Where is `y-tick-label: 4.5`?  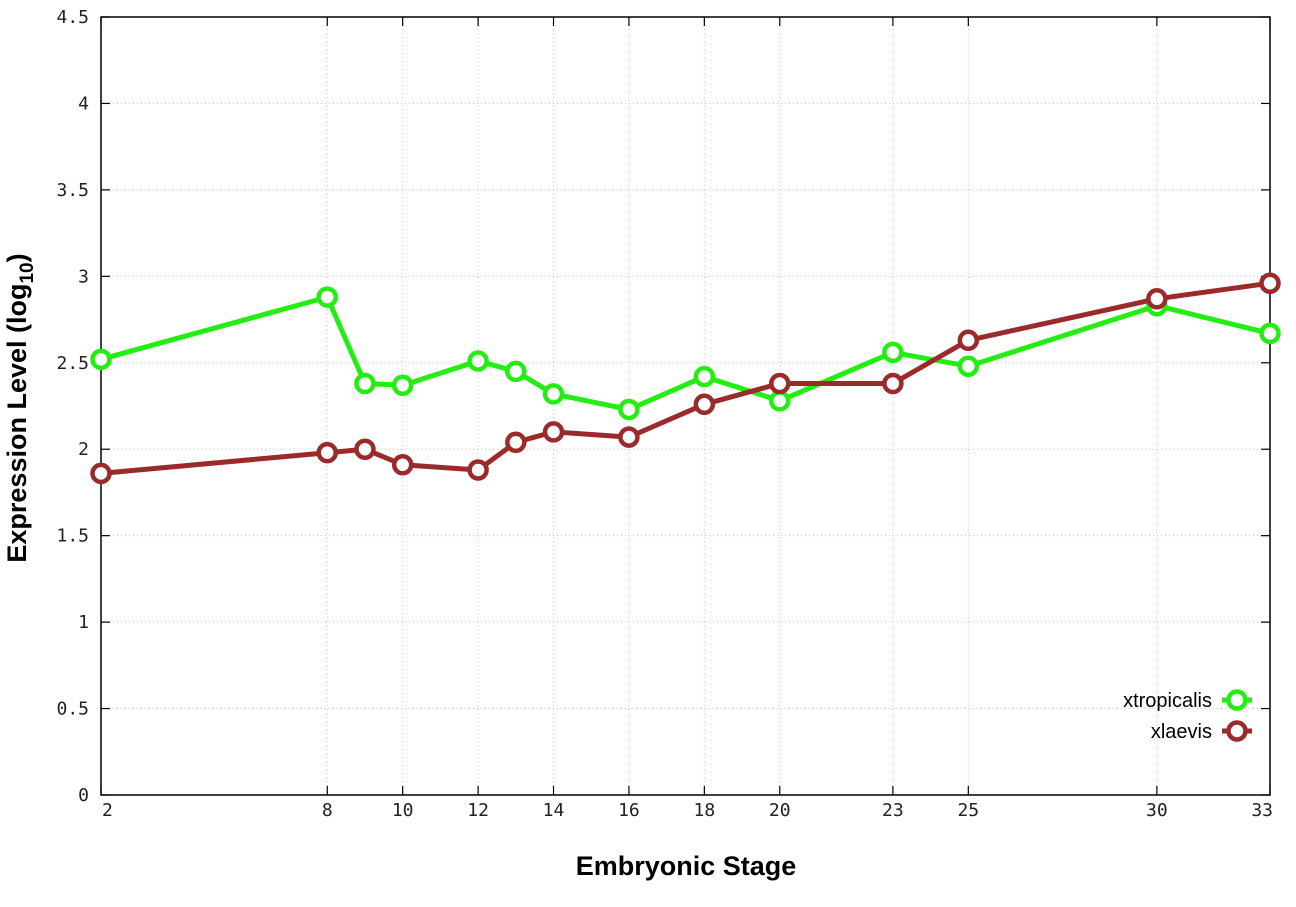 y-tick-label: 4.5 is located at coordinates (72, 17).